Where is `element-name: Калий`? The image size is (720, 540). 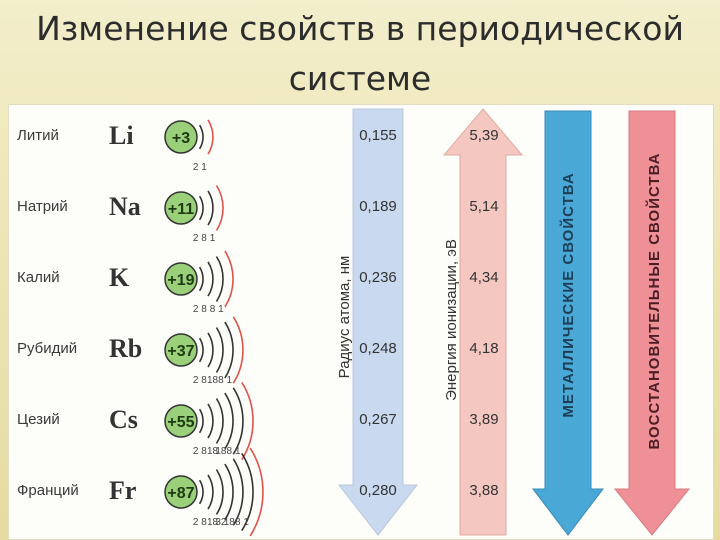
element-name: Калий is located at coordinates (38, 277).